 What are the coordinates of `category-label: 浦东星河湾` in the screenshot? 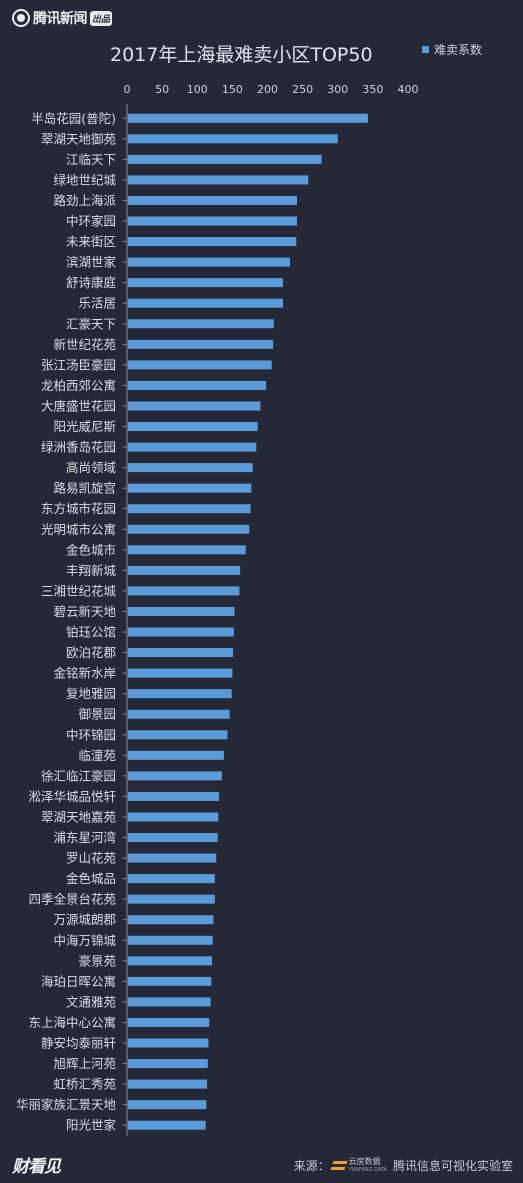 It's located at (84, 837).